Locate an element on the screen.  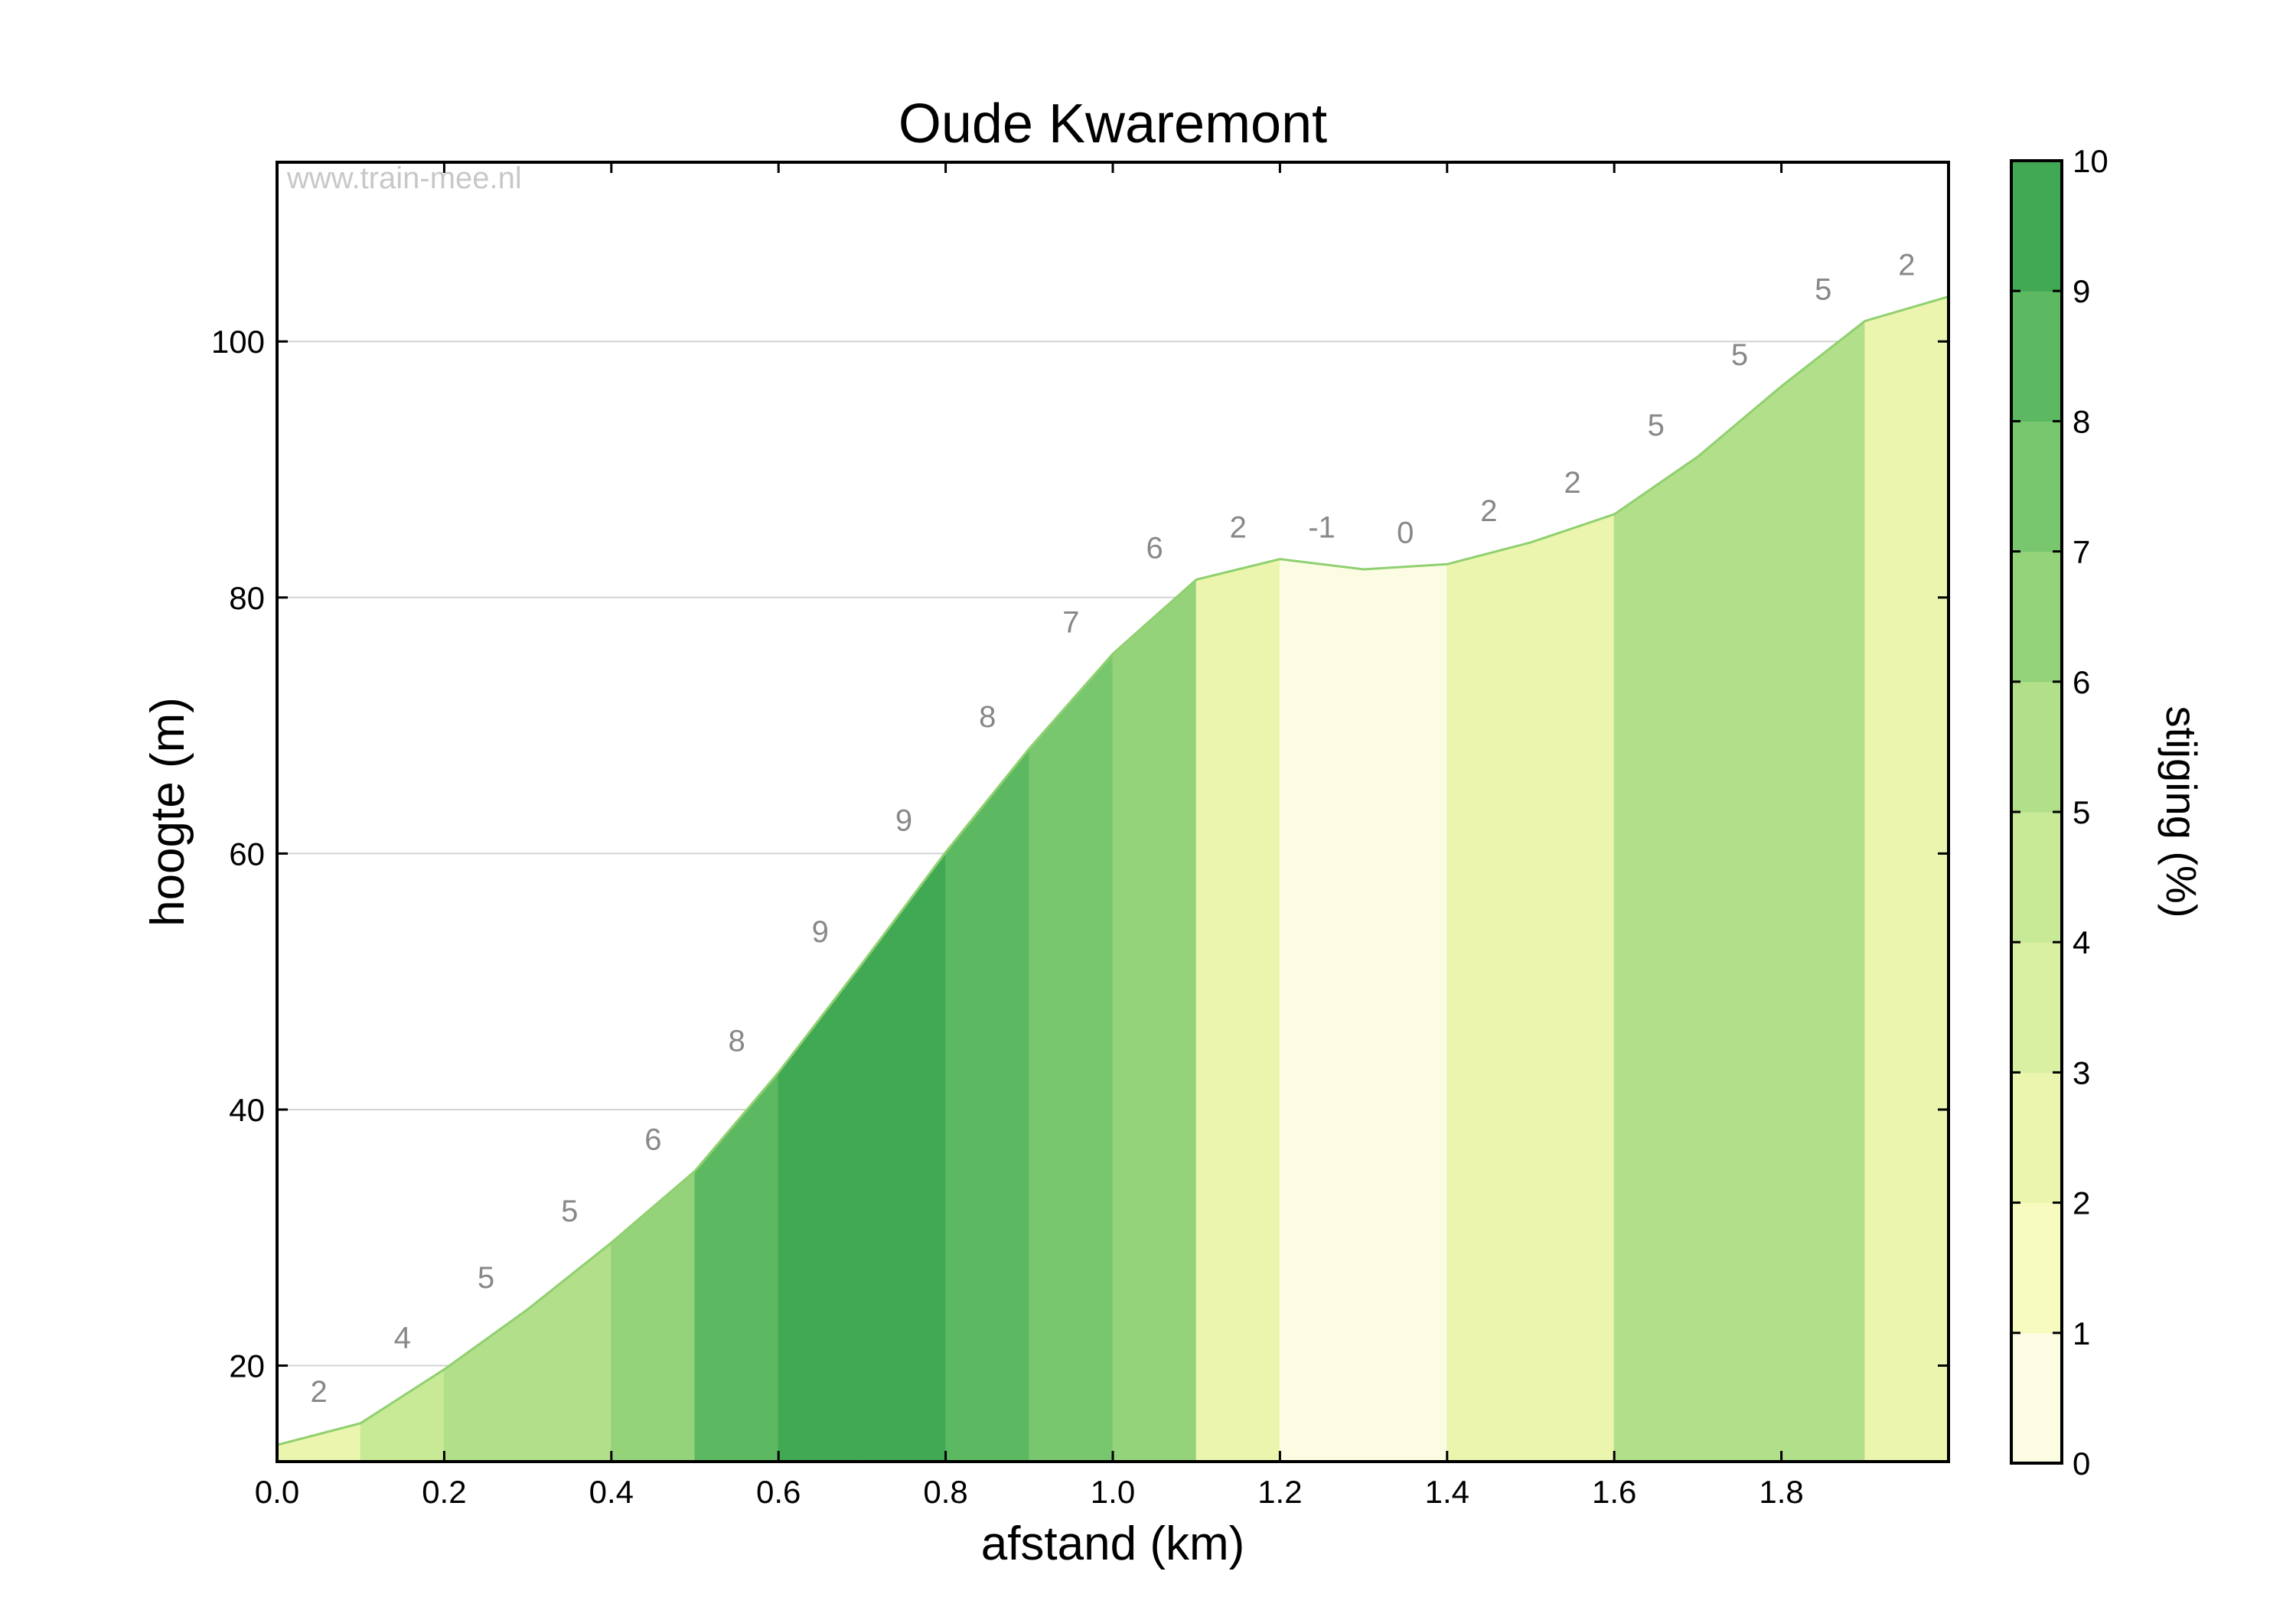
colorbar-tick-label: 3 is located at coordinates (2081, 1072).